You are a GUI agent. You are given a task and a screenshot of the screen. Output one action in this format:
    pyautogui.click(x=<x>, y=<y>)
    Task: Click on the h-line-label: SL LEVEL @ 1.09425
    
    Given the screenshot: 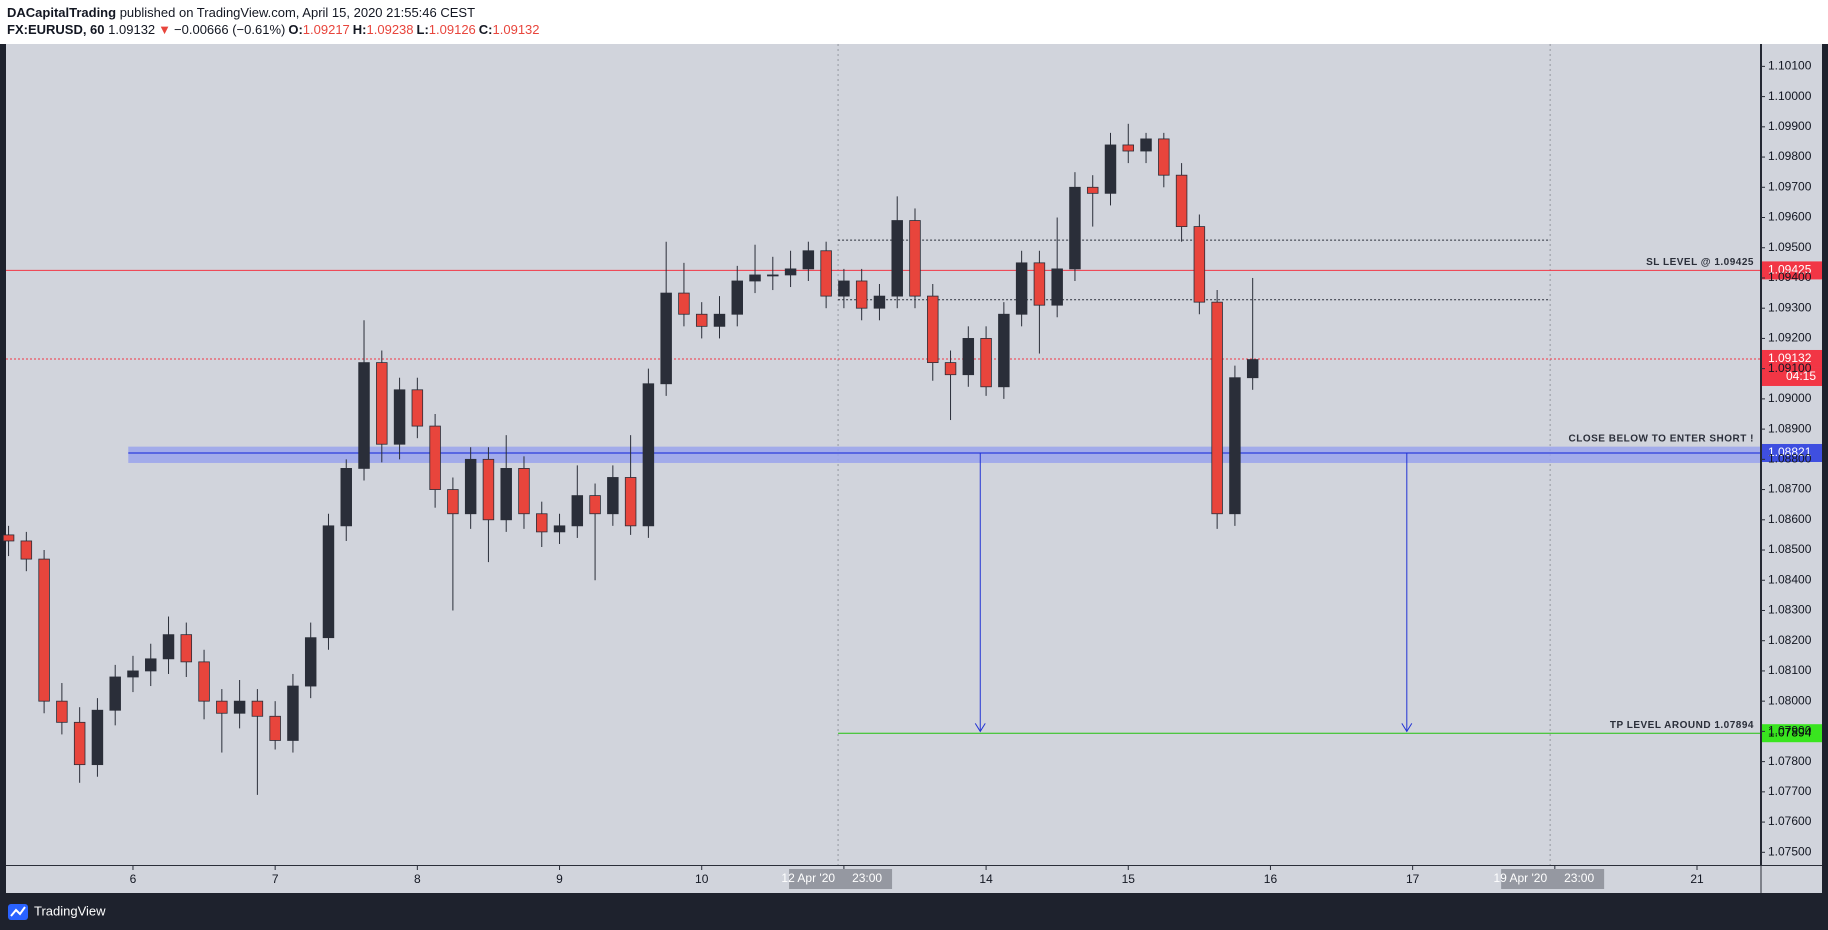 What is the action you would take?
    pyautogui.click(x=1700, y=262)
    